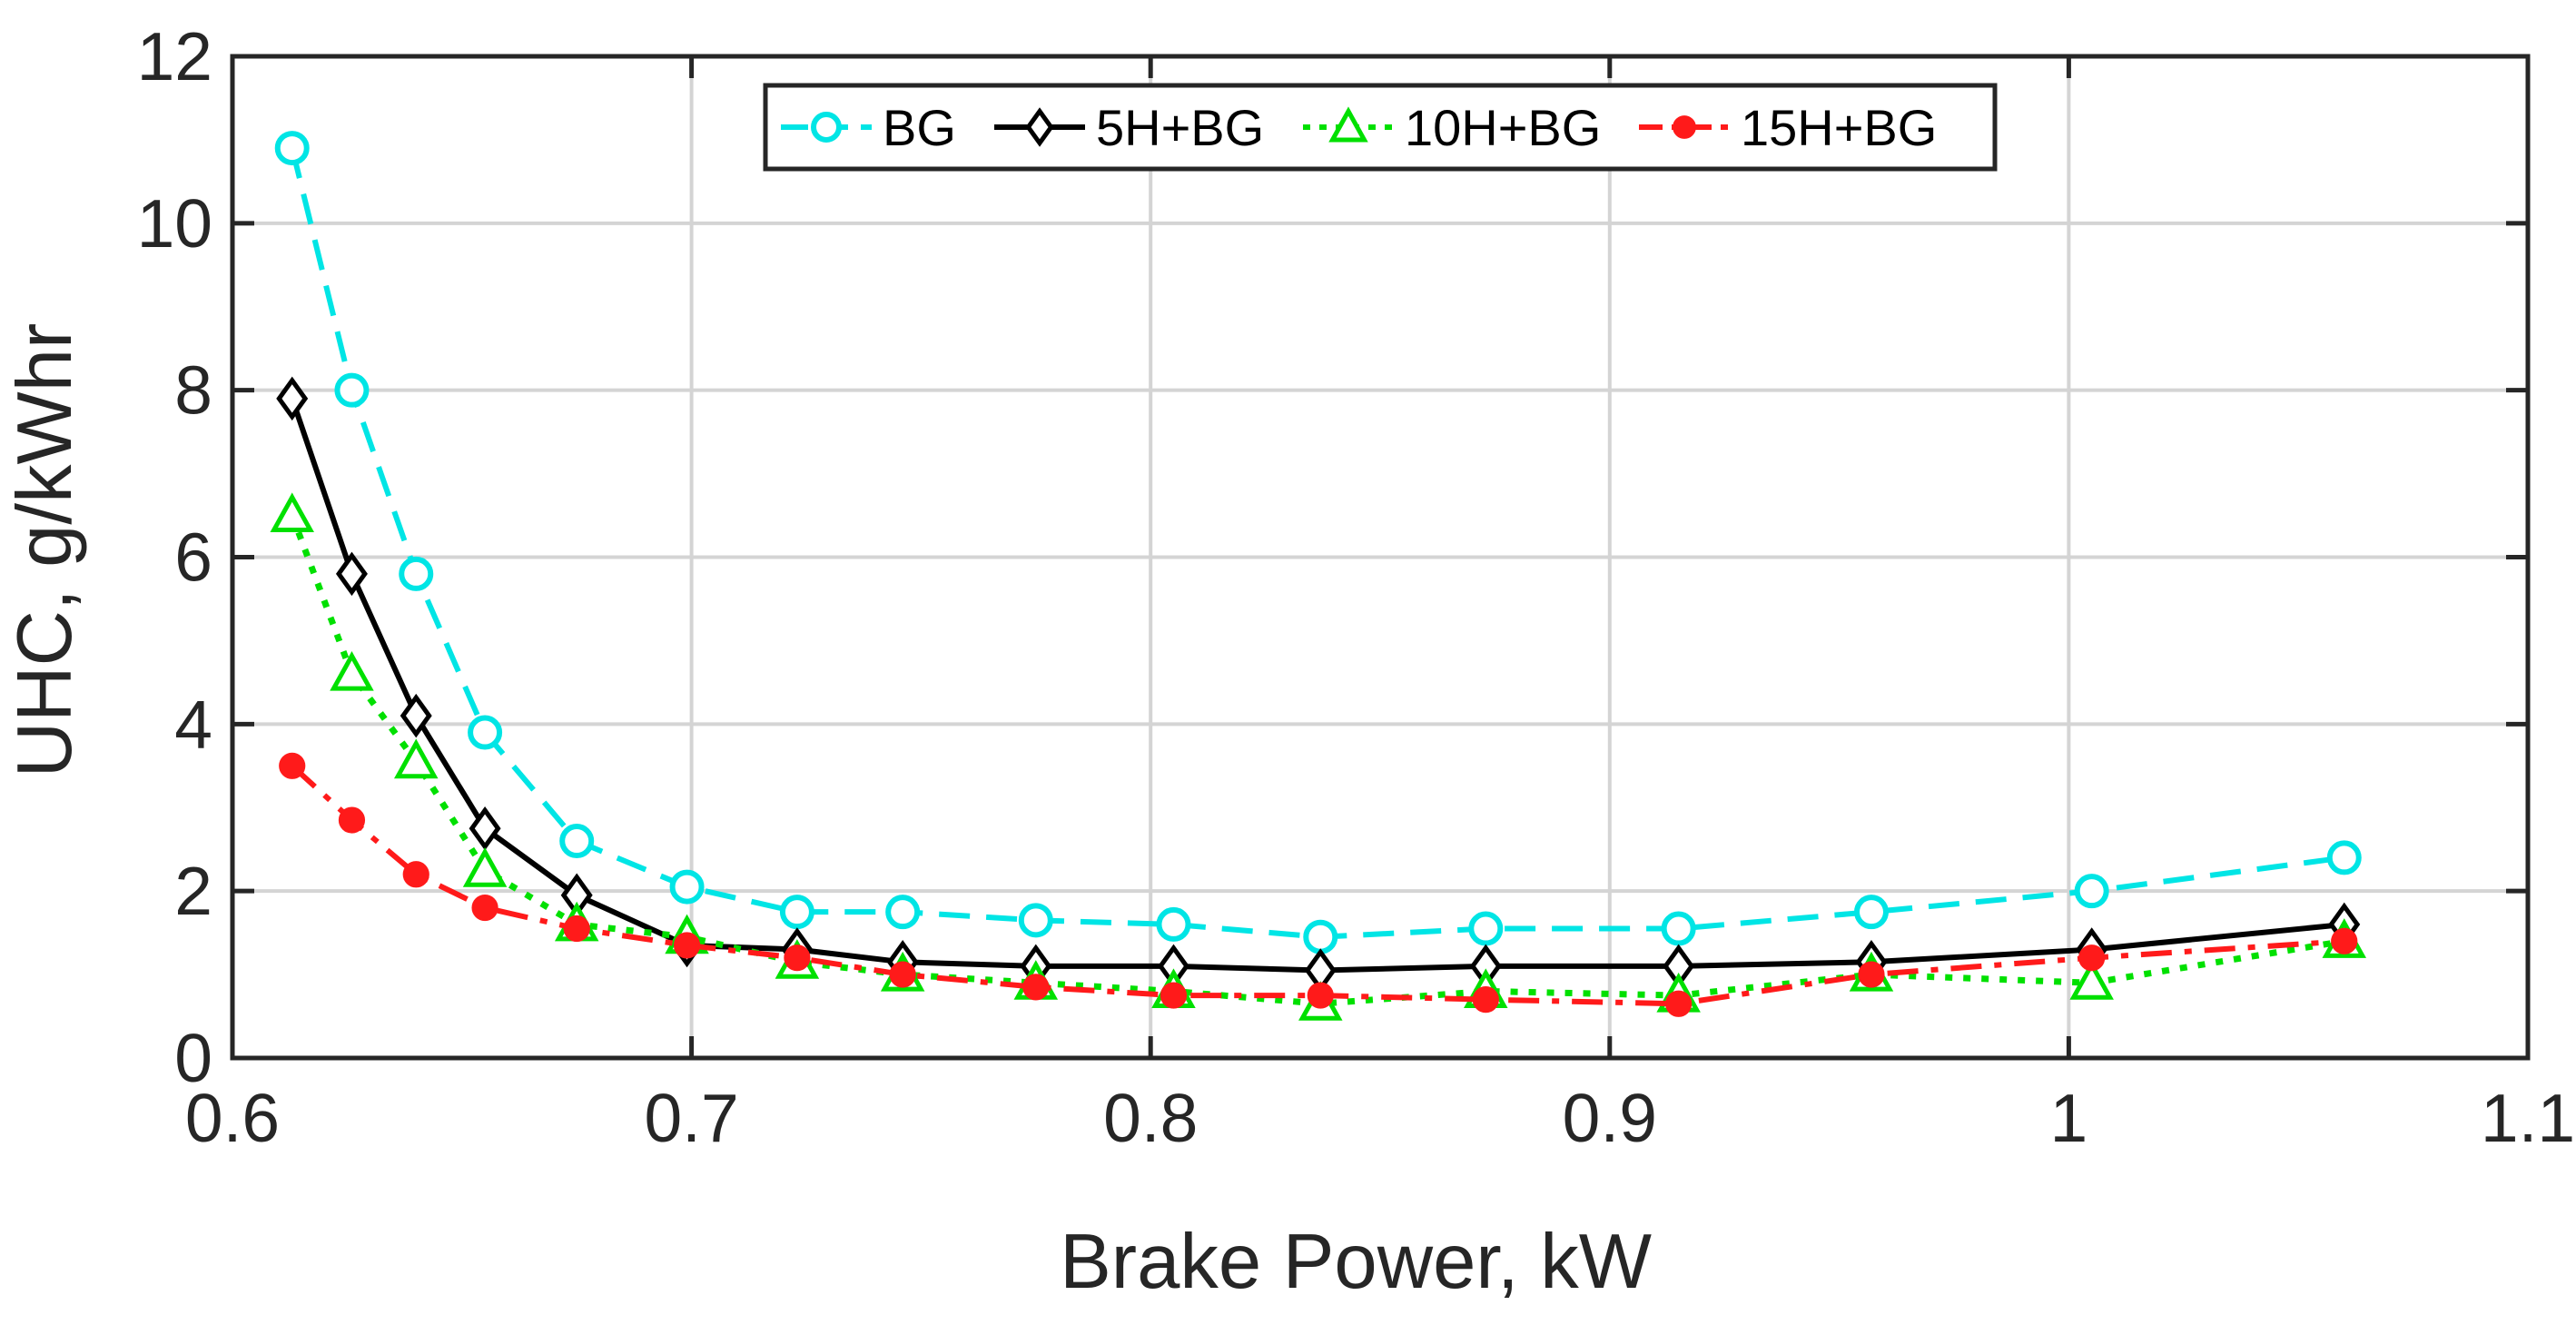 This screenshot has width=2576, height=1325. I want to click on legend-label: 15H+BG, so click(1839, 128).